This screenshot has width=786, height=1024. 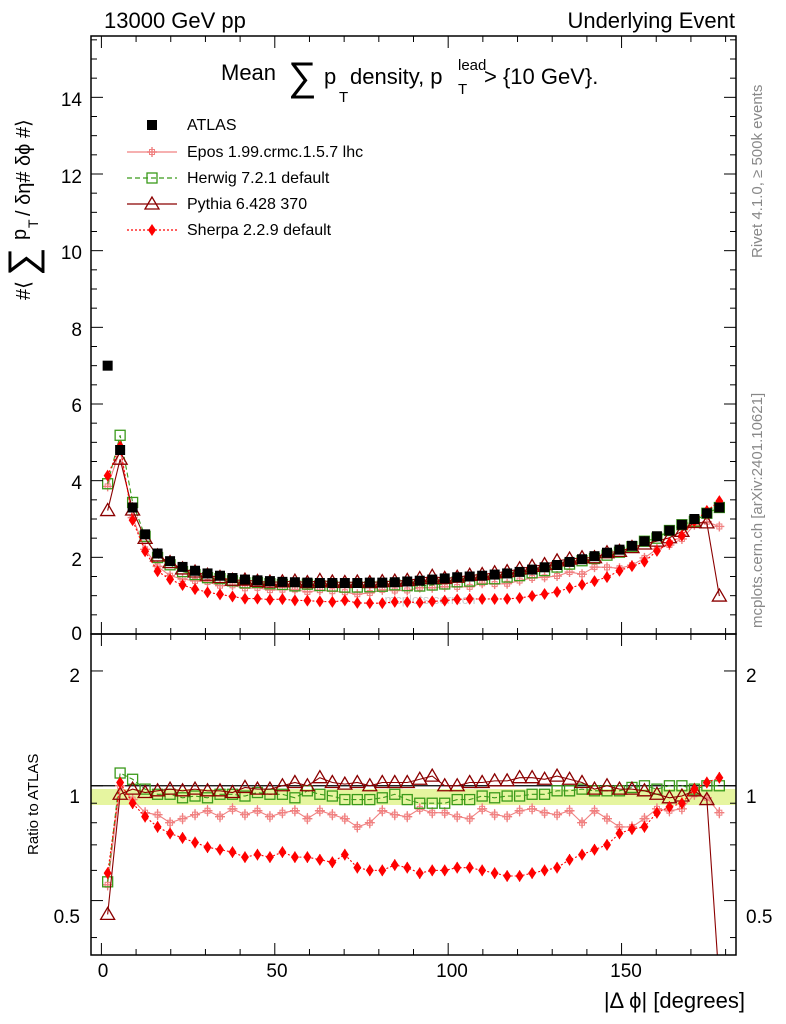 I want to click on x-tick-label: 100, so click(x=452, y=971).